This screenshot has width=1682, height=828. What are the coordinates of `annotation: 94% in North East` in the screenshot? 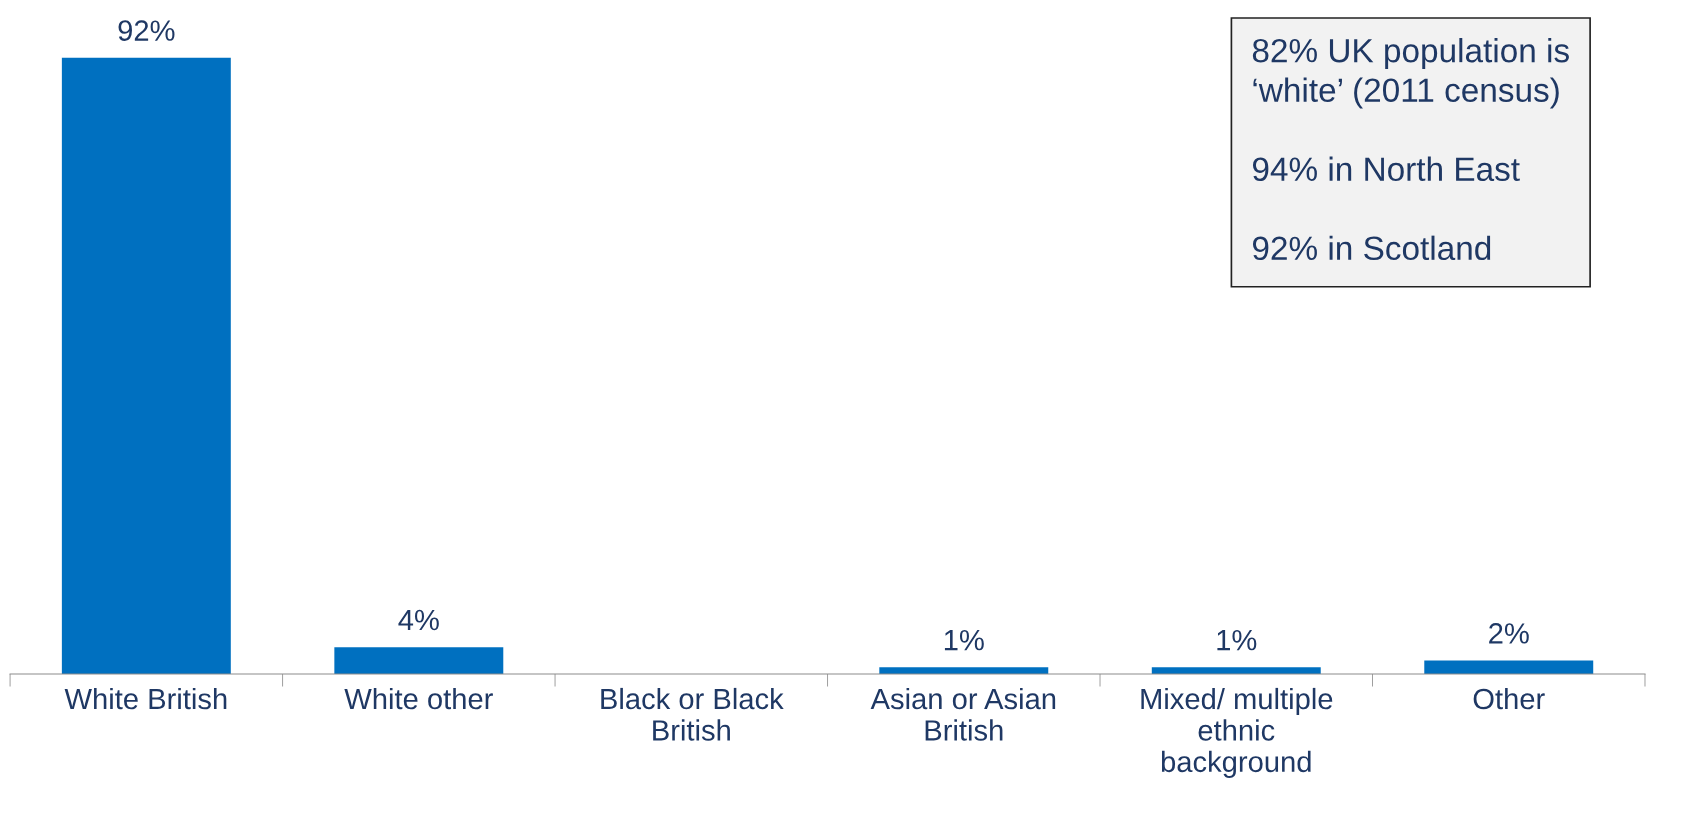 It's located at (1386, 169).